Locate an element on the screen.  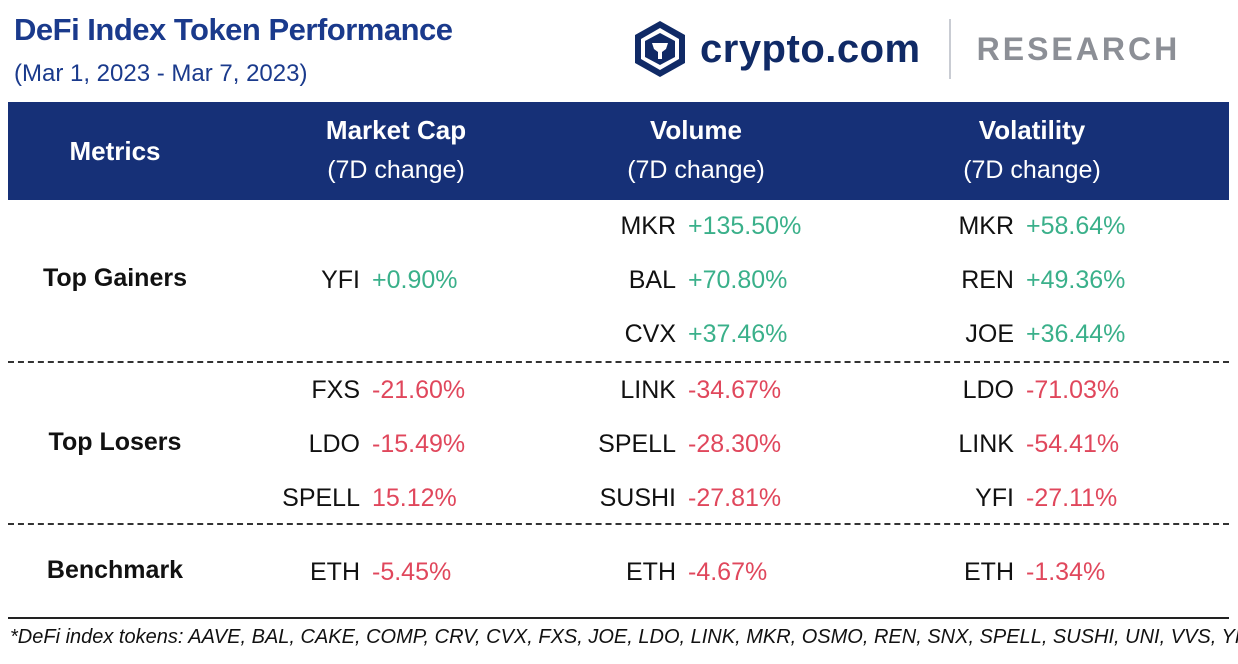
token-symbol: REN is located at coordinates (987, 280).